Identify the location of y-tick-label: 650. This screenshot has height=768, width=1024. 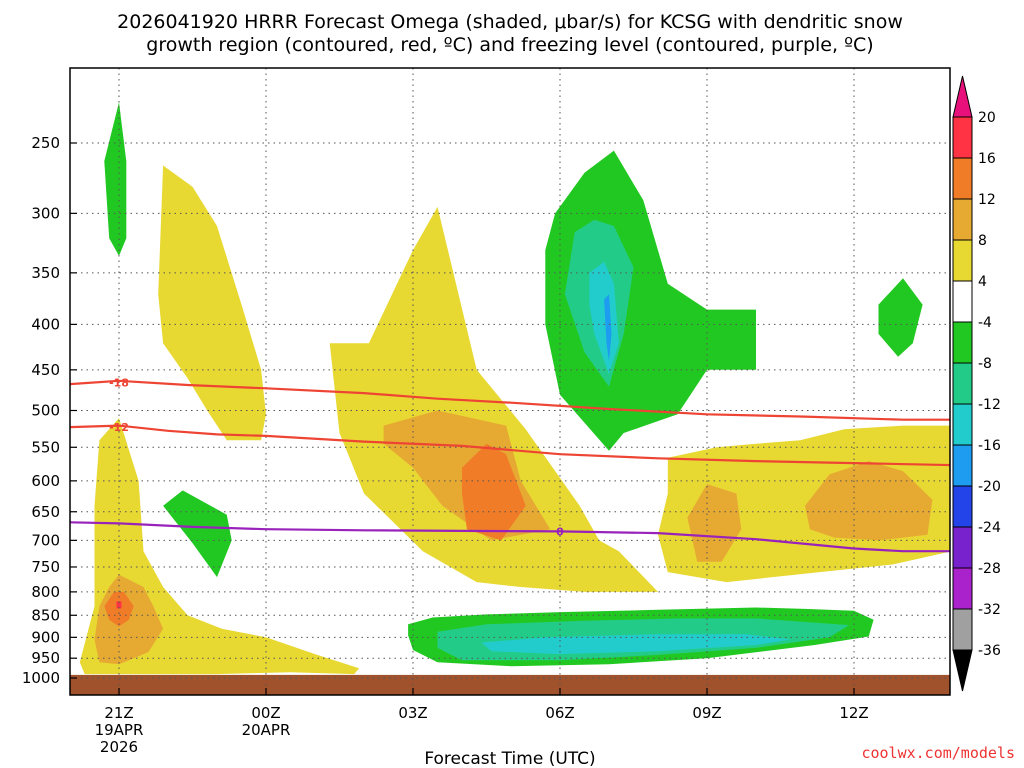
(45, 512).